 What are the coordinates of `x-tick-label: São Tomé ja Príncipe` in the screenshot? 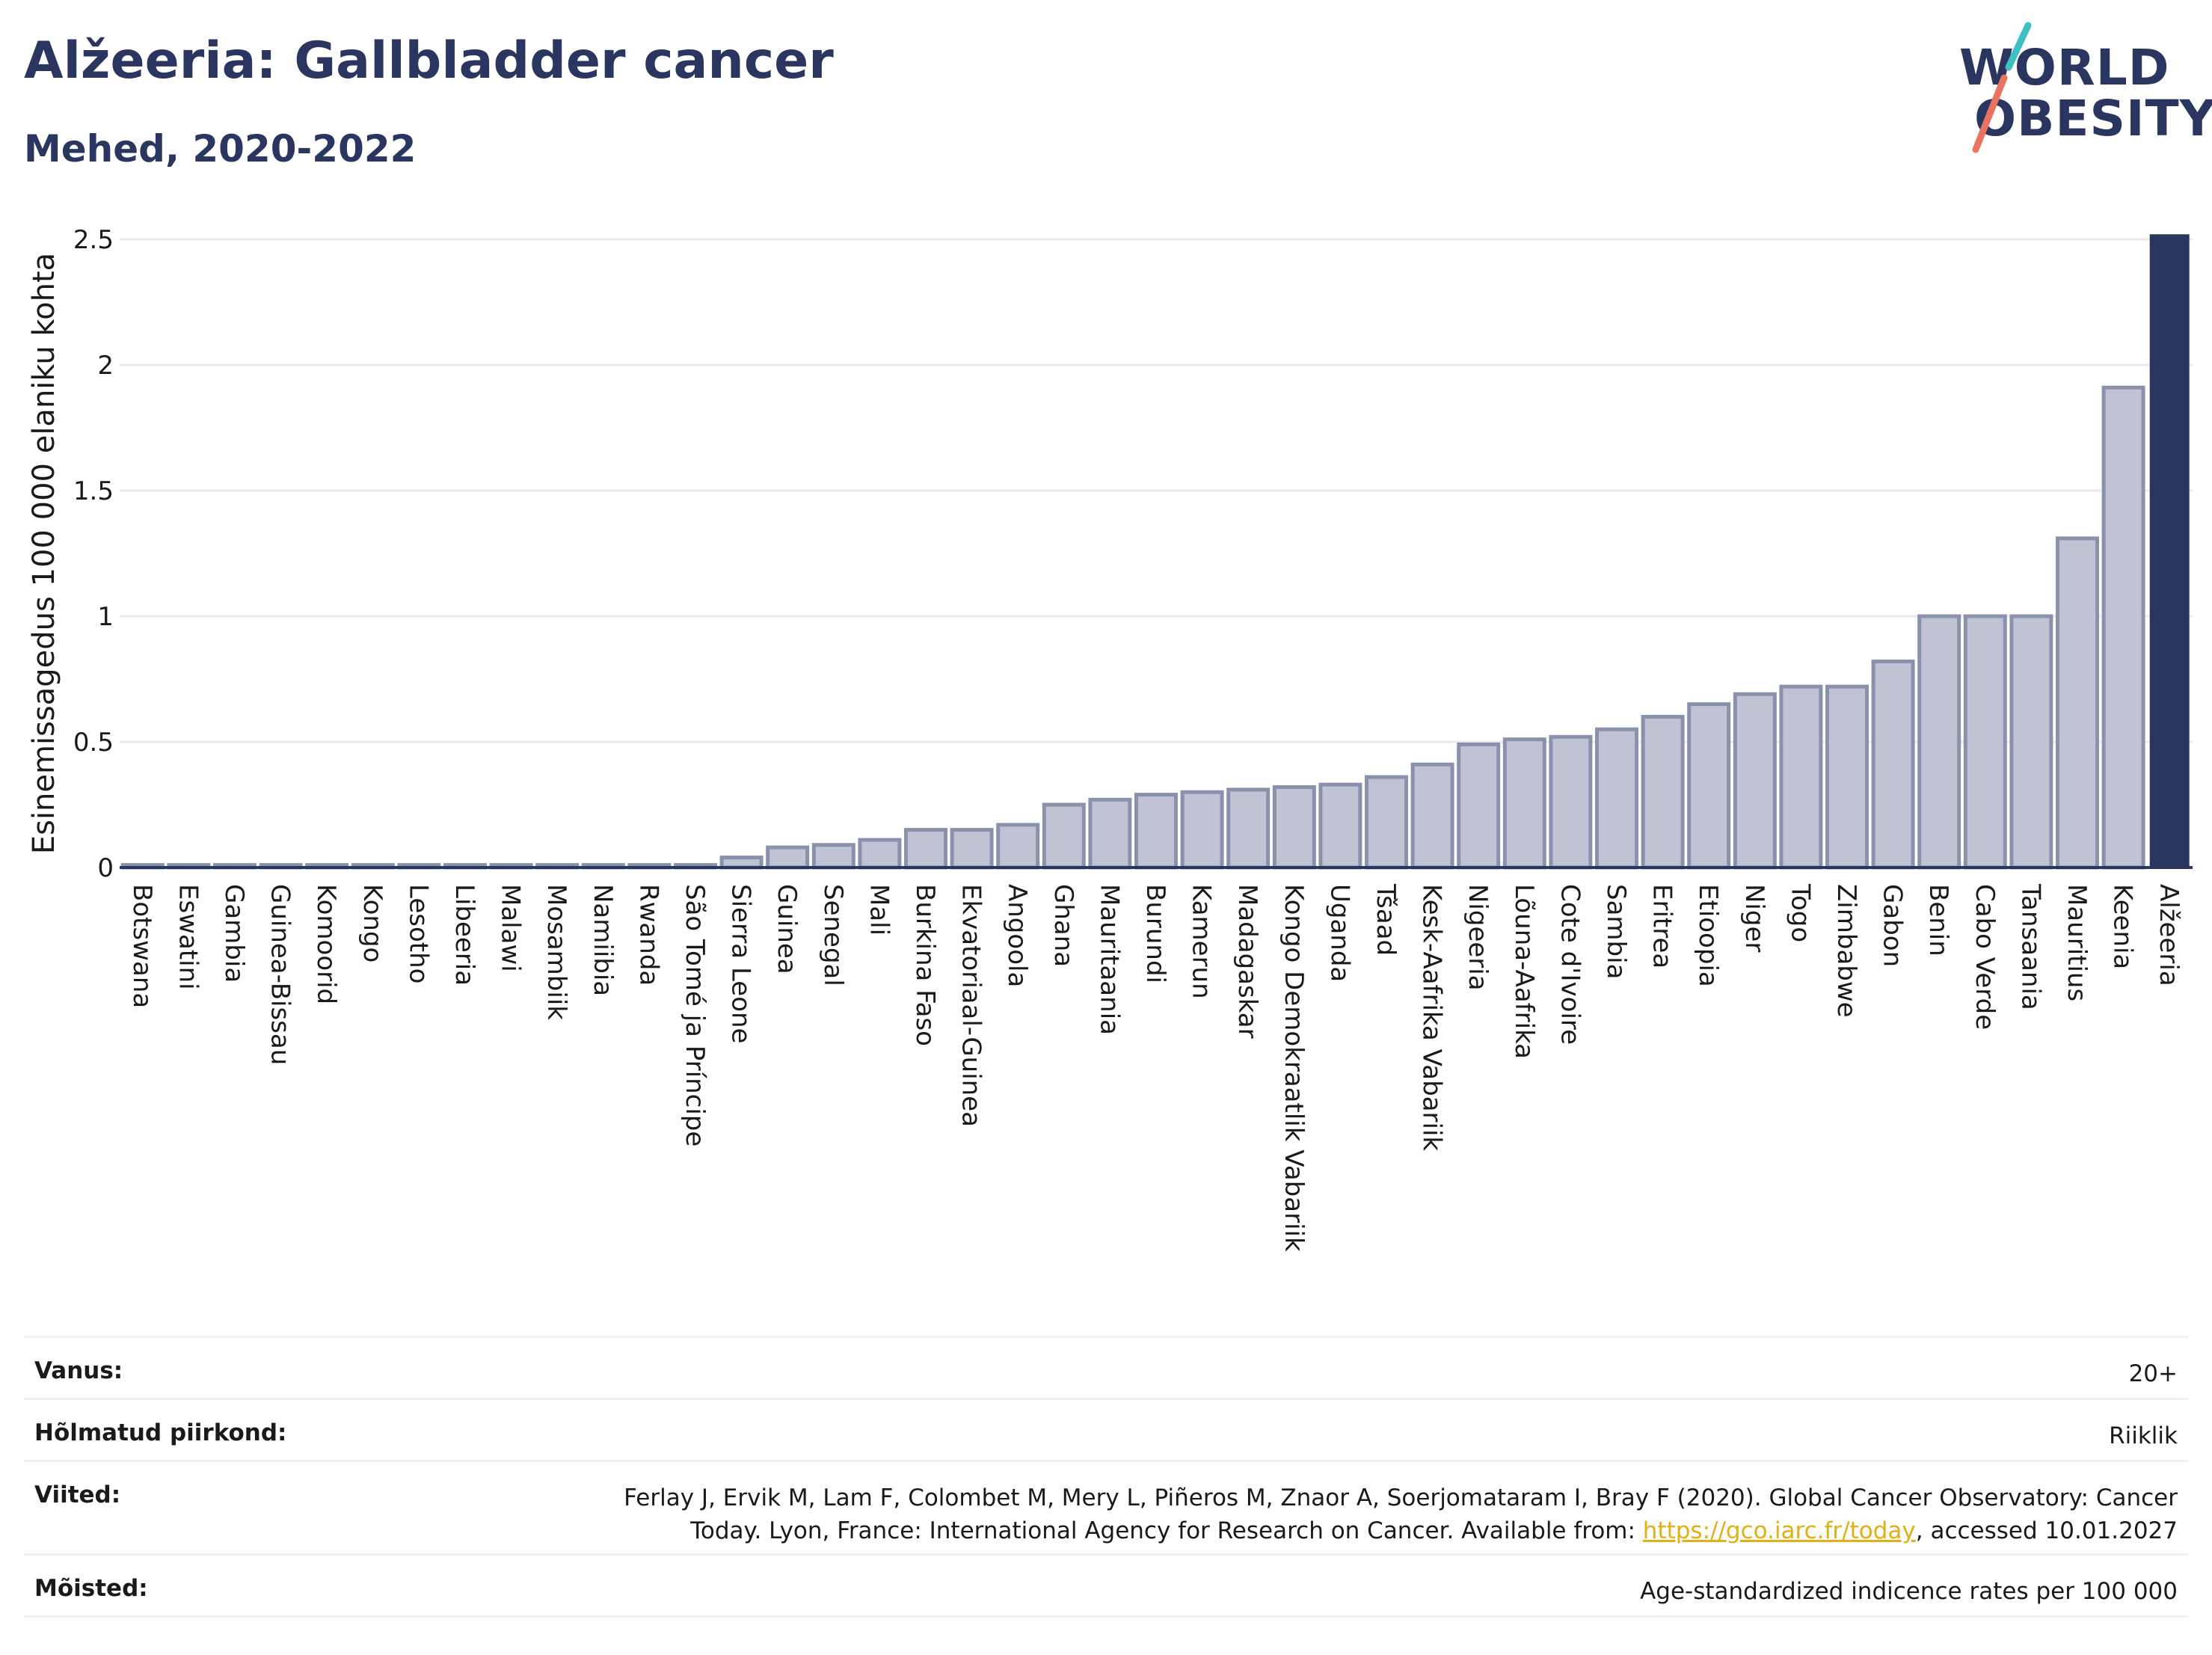 It's located at (695, 1015).